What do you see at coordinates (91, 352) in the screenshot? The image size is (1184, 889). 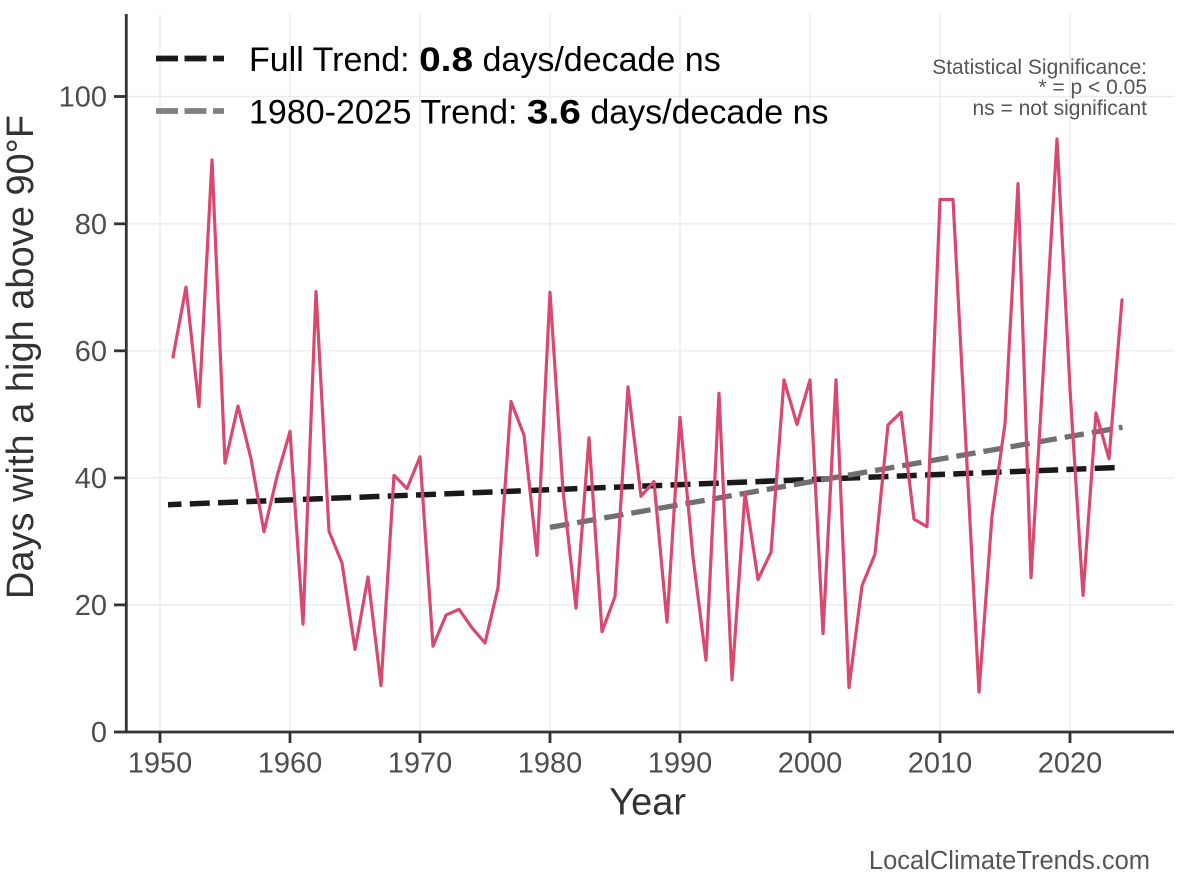 I see `svg-text: 60` at bounding box center [91, 352].